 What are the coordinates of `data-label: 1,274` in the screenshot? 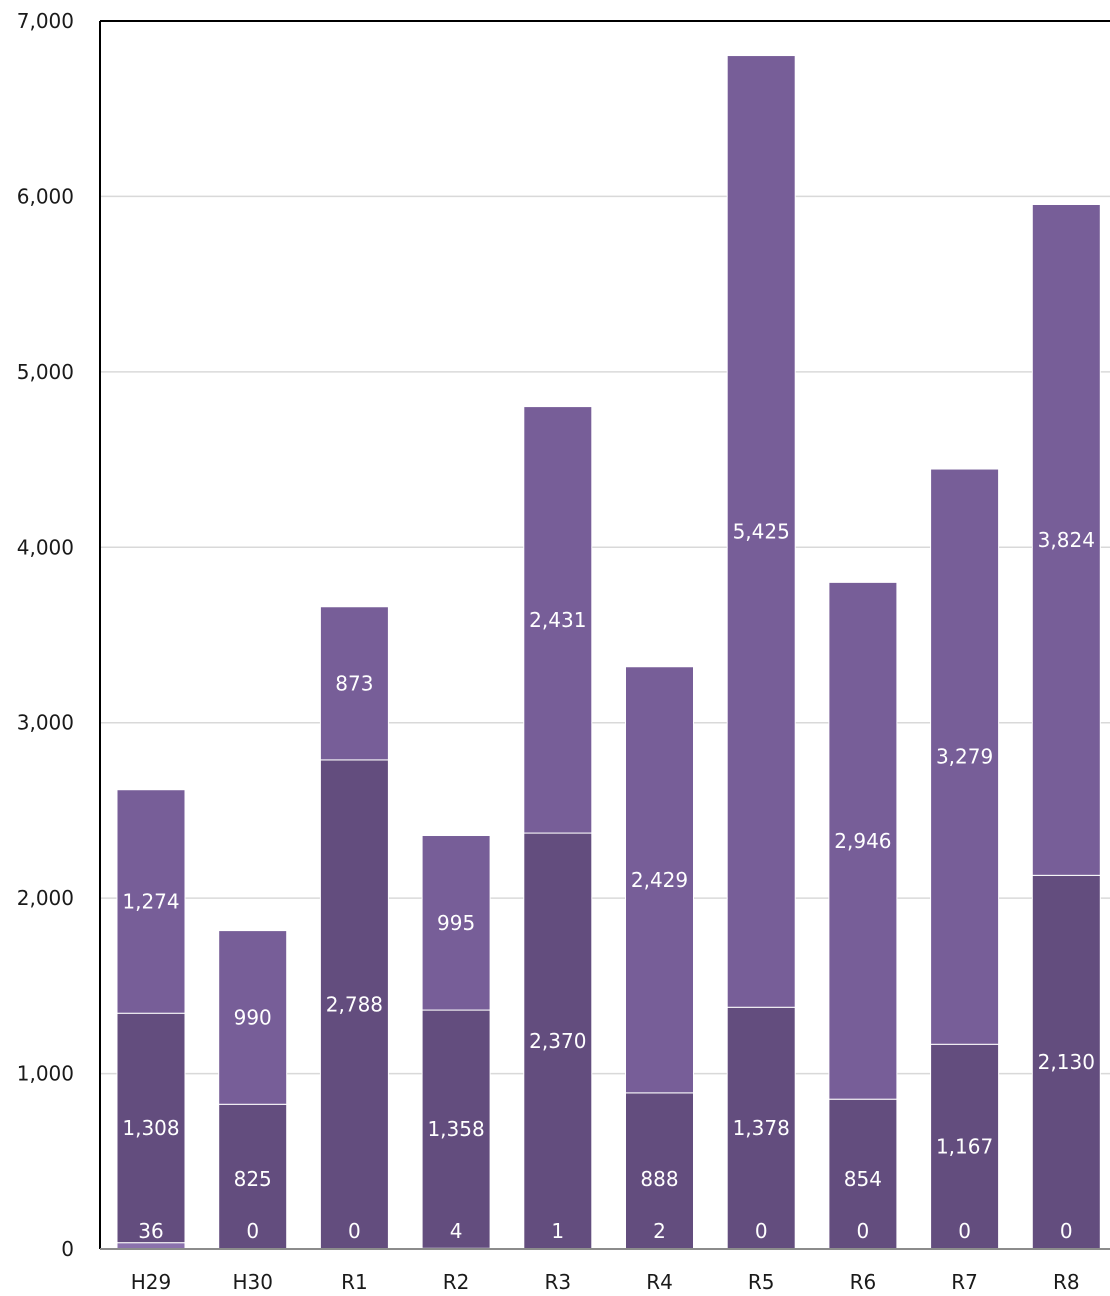 It's located at (150, 901).